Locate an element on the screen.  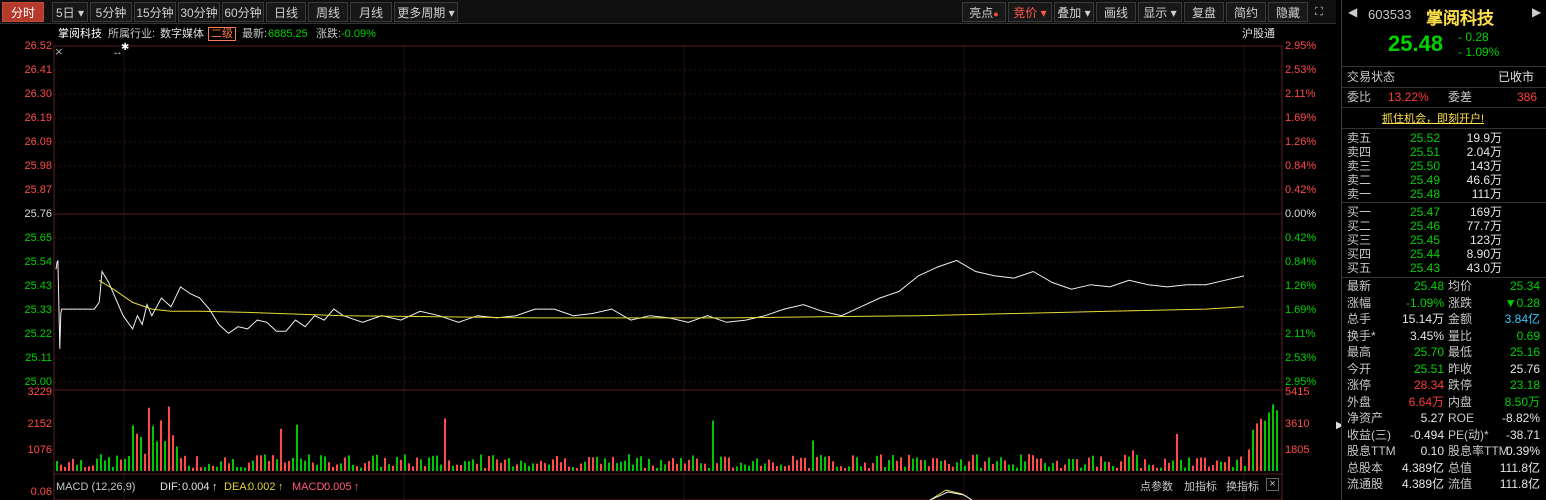
macd-label: MACD (12,26,9) is located at coordinates (96, 487).